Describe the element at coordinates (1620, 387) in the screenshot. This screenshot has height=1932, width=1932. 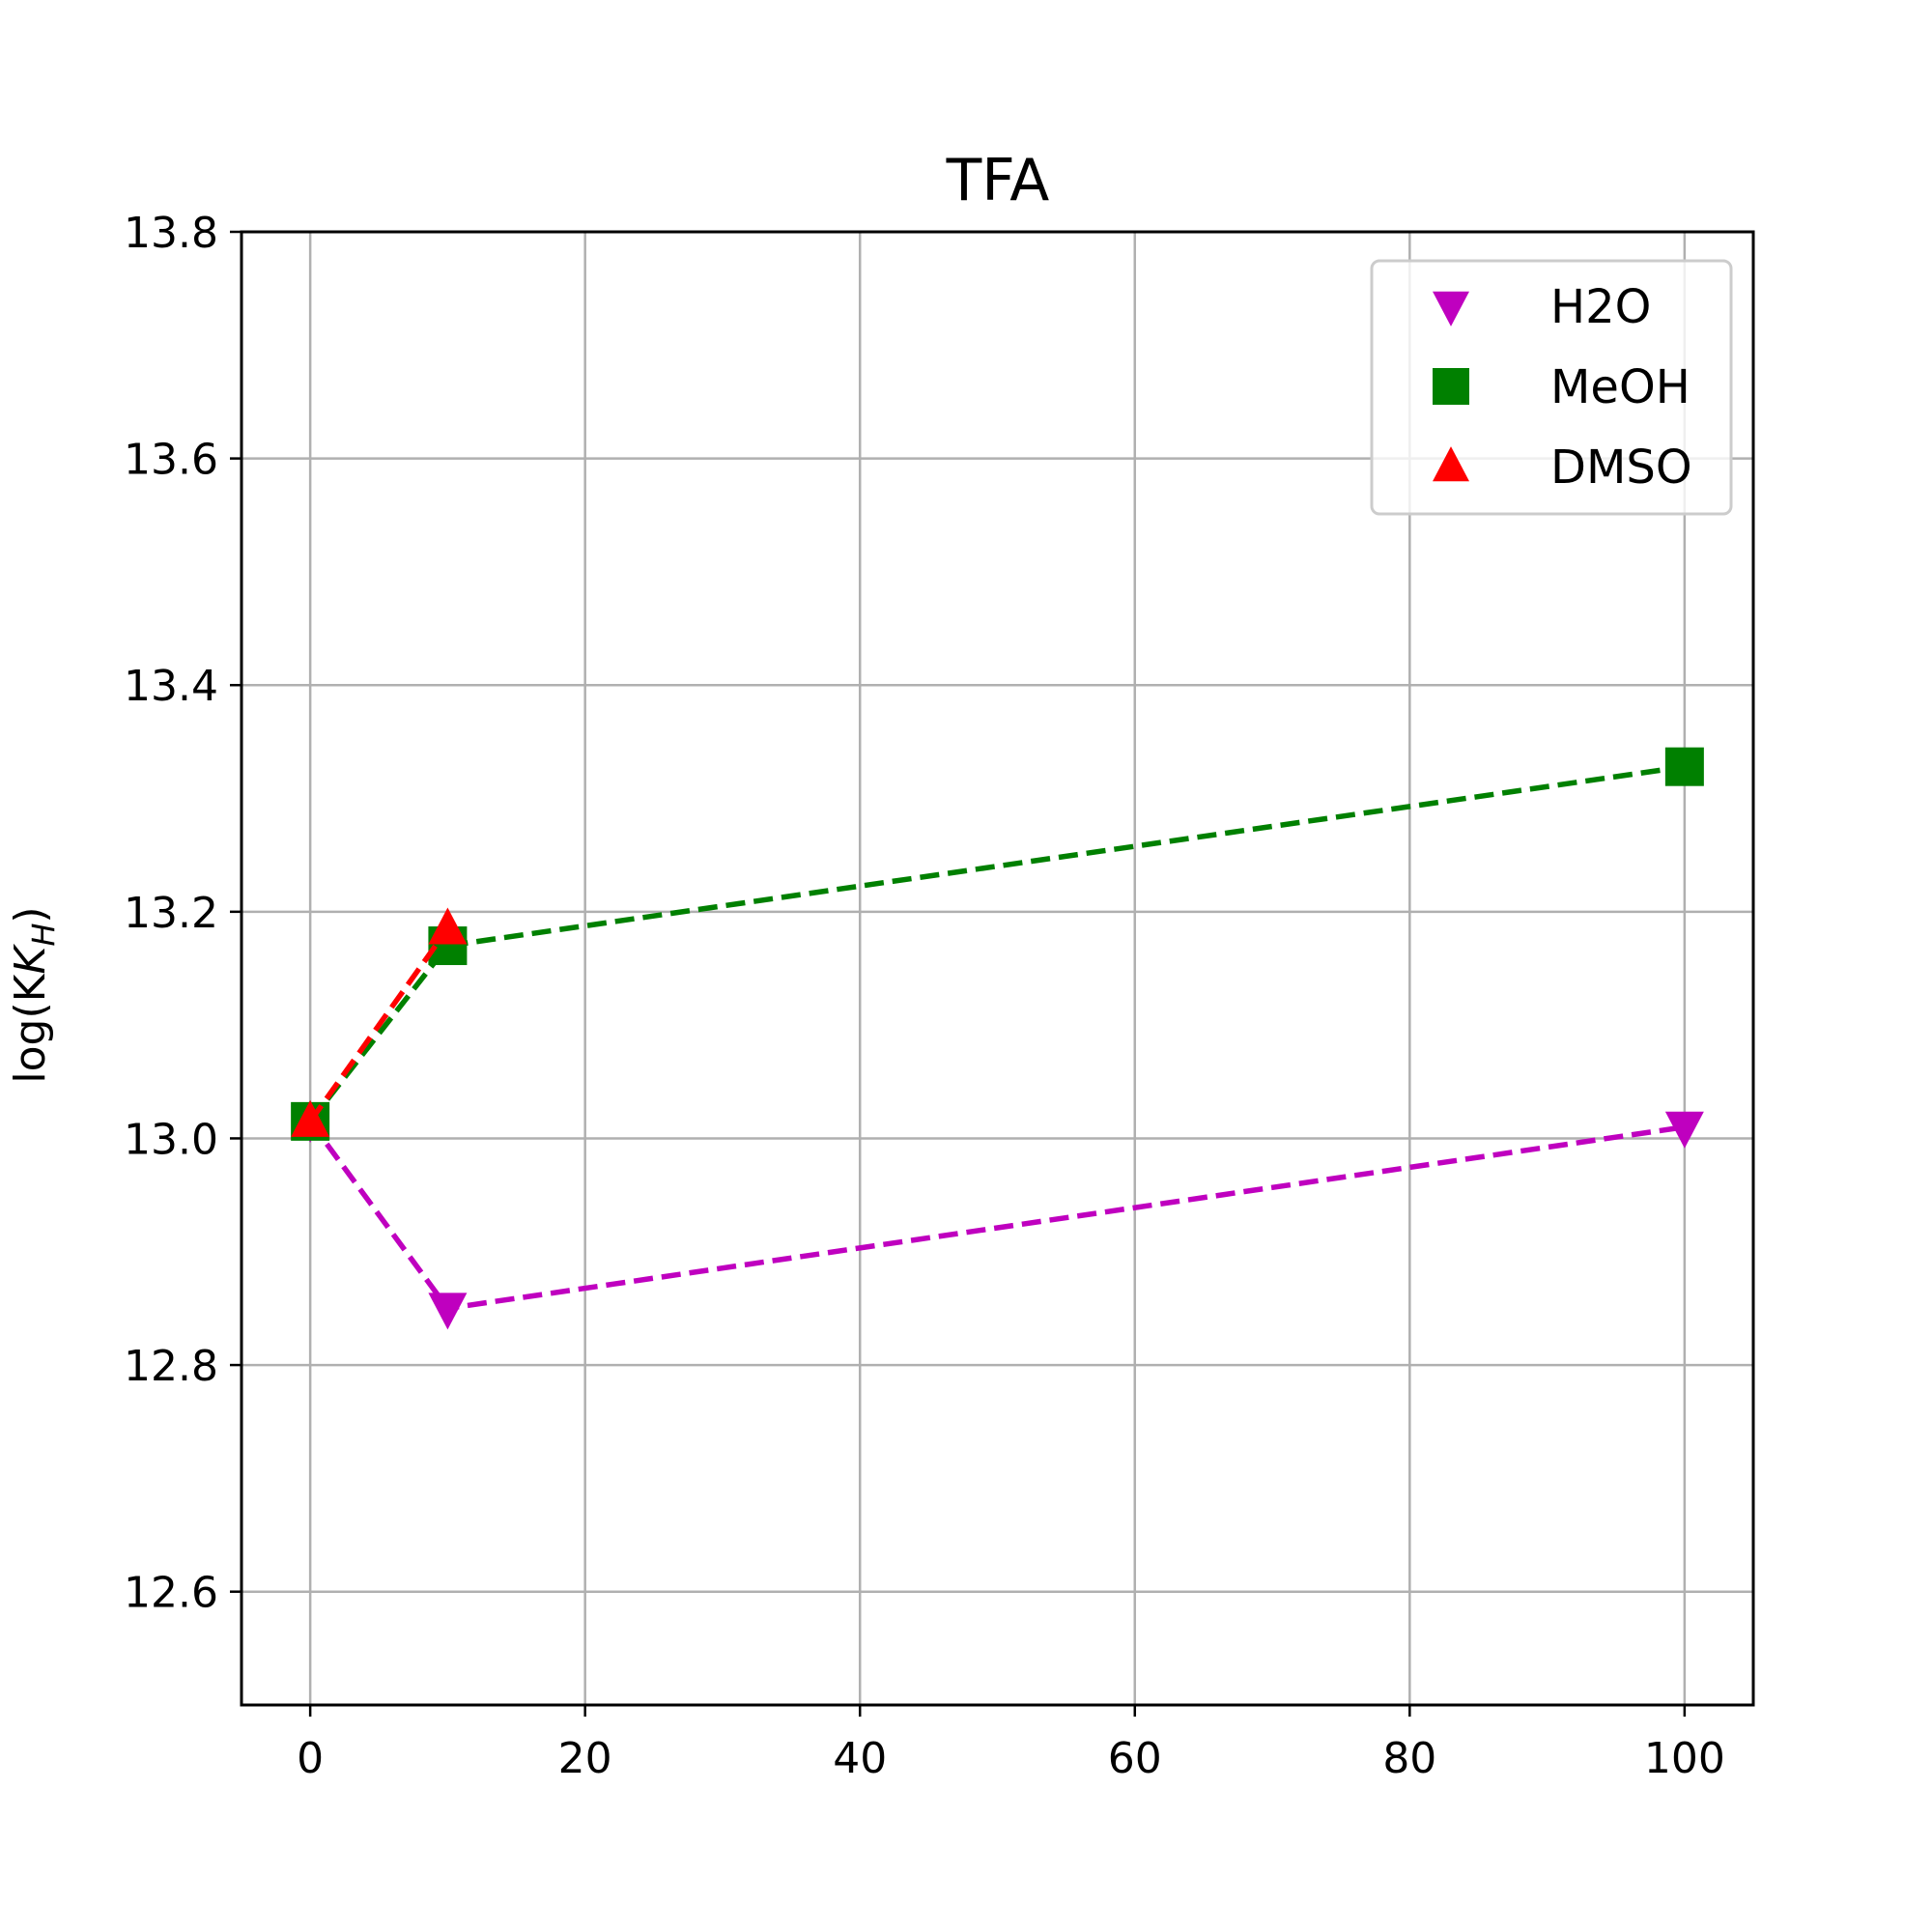
I see `legend-label-meoh: MeOH` at that location.